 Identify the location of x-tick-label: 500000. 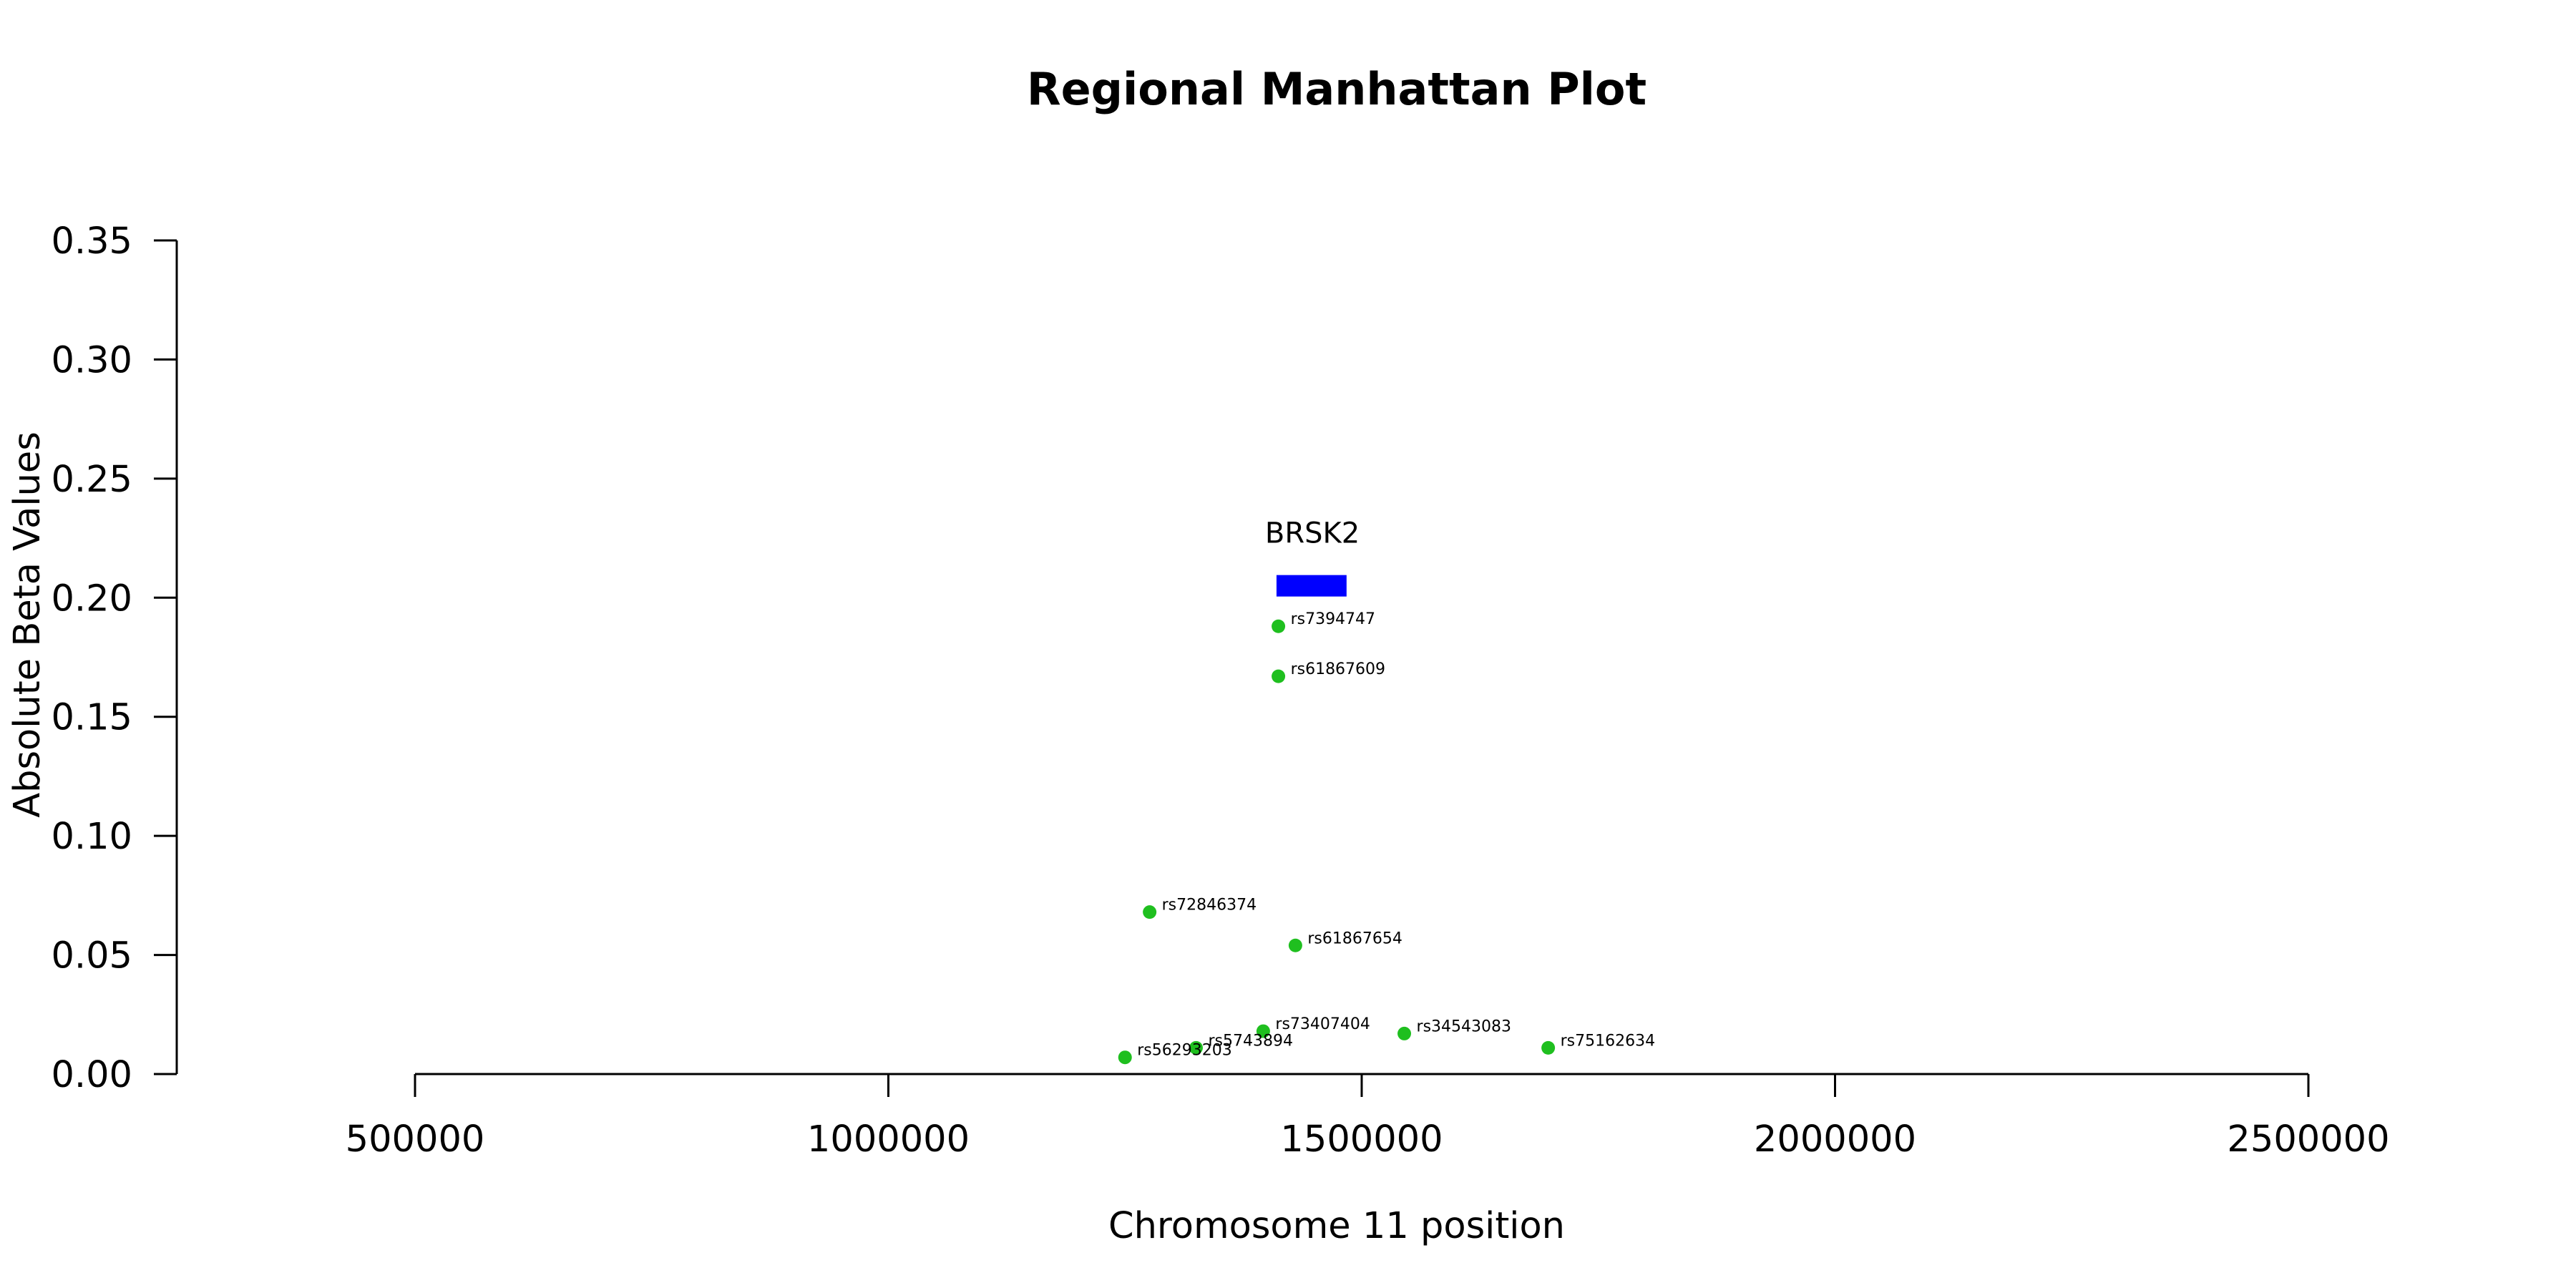
(415, 1139).